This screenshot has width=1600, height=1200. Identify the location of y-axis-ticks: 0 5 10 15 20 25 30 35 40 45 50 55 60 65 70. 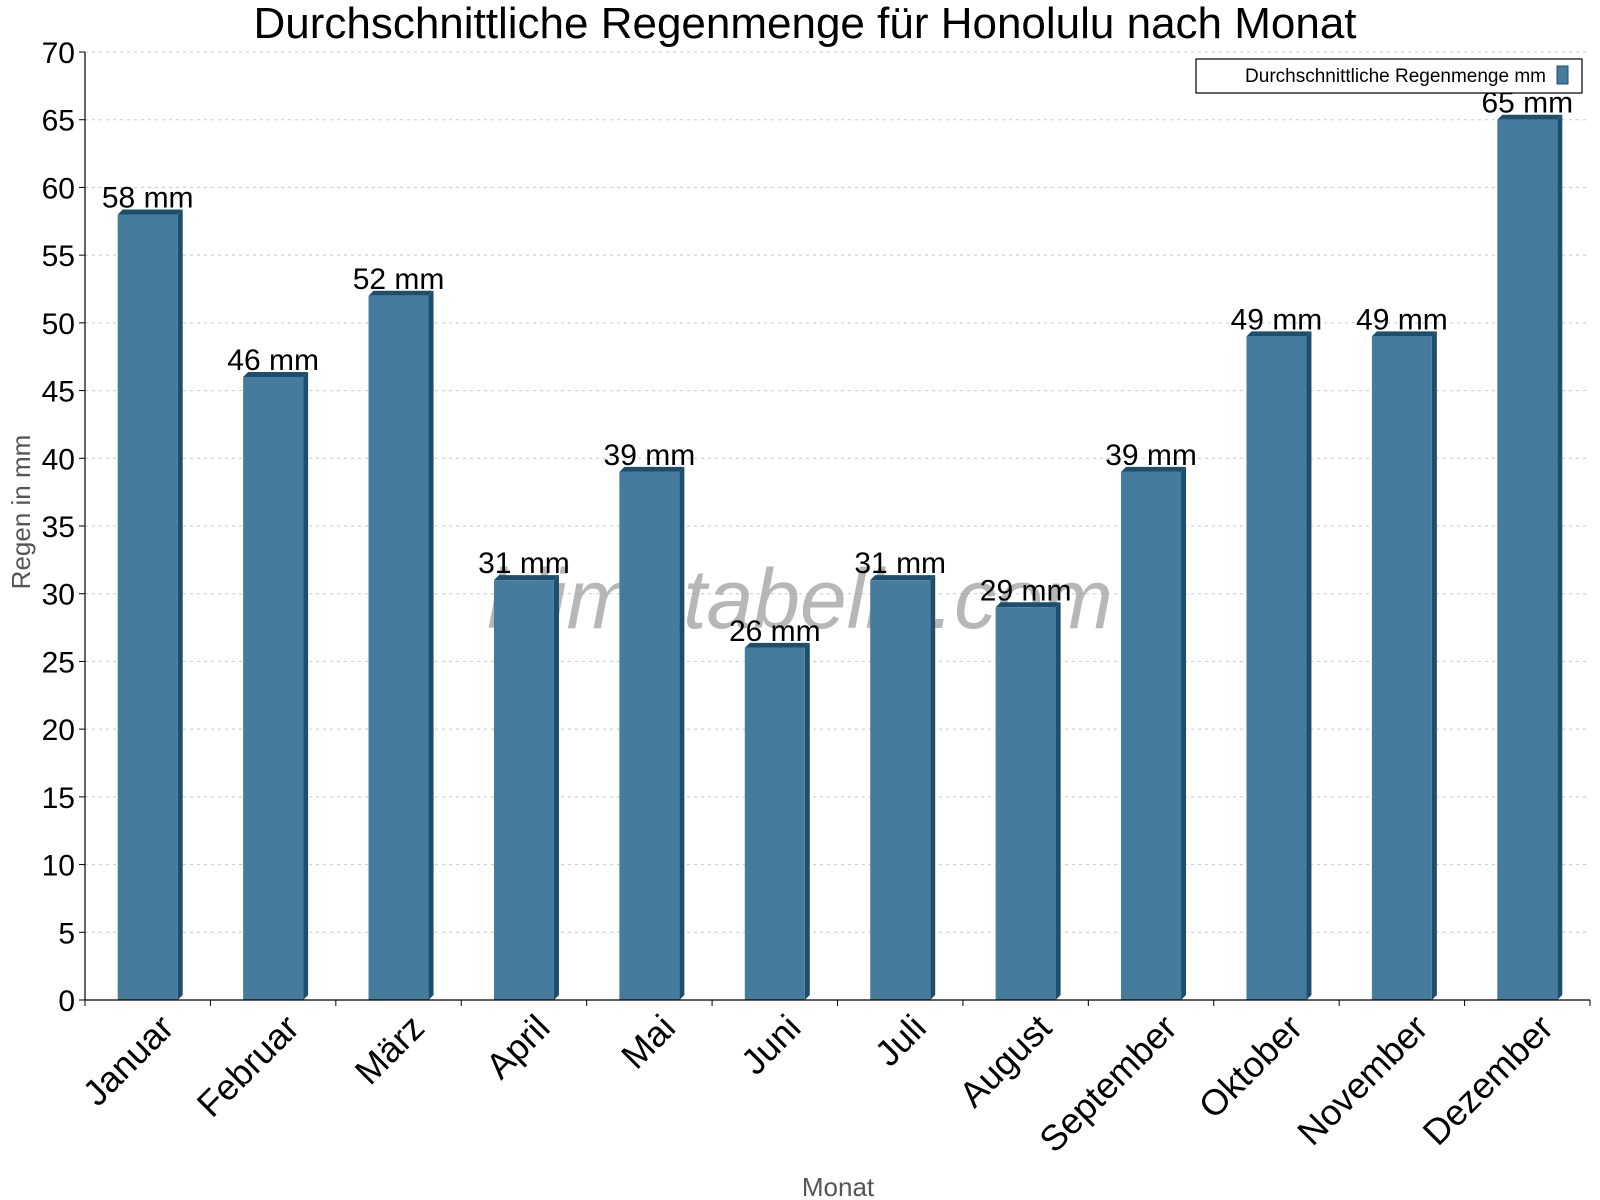
(63, 527).